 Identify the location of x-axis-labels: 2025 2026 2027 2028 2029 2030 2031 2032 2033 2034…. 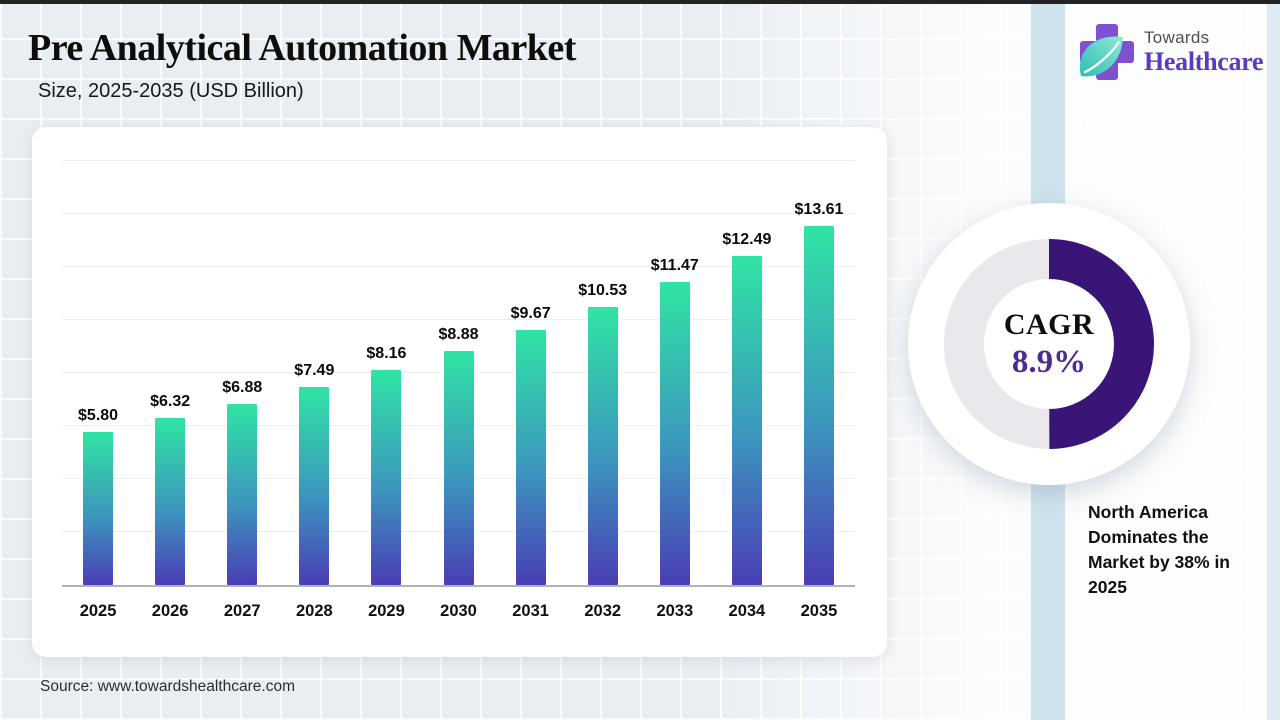
(458, 611).